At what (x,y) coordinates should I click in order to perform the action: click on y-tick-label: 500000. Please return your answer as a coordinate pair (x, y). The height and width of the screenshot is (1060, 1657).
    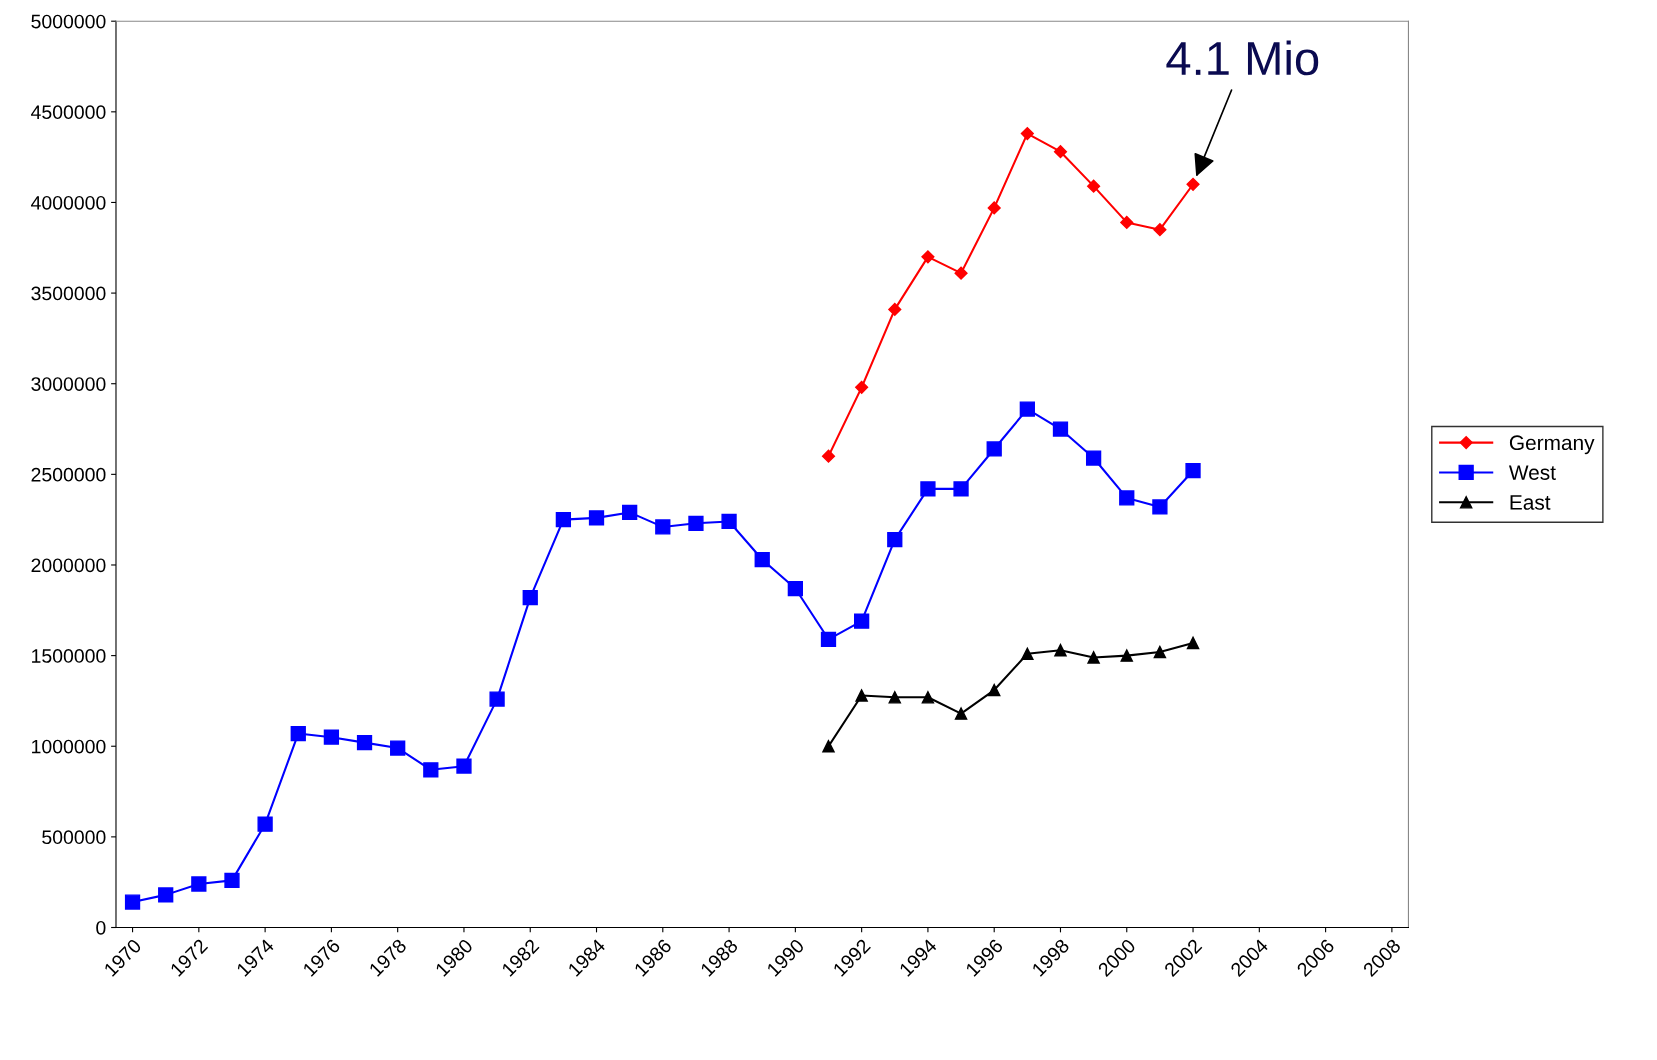
    Looking at the image, I should click on (74, 837).